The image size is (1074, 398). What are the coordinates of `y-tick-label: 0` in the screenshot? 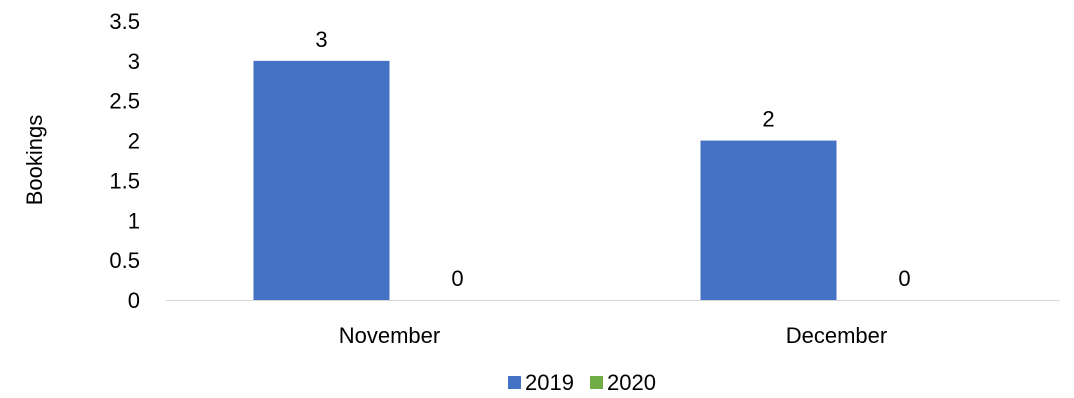 It's located at (134, 300).